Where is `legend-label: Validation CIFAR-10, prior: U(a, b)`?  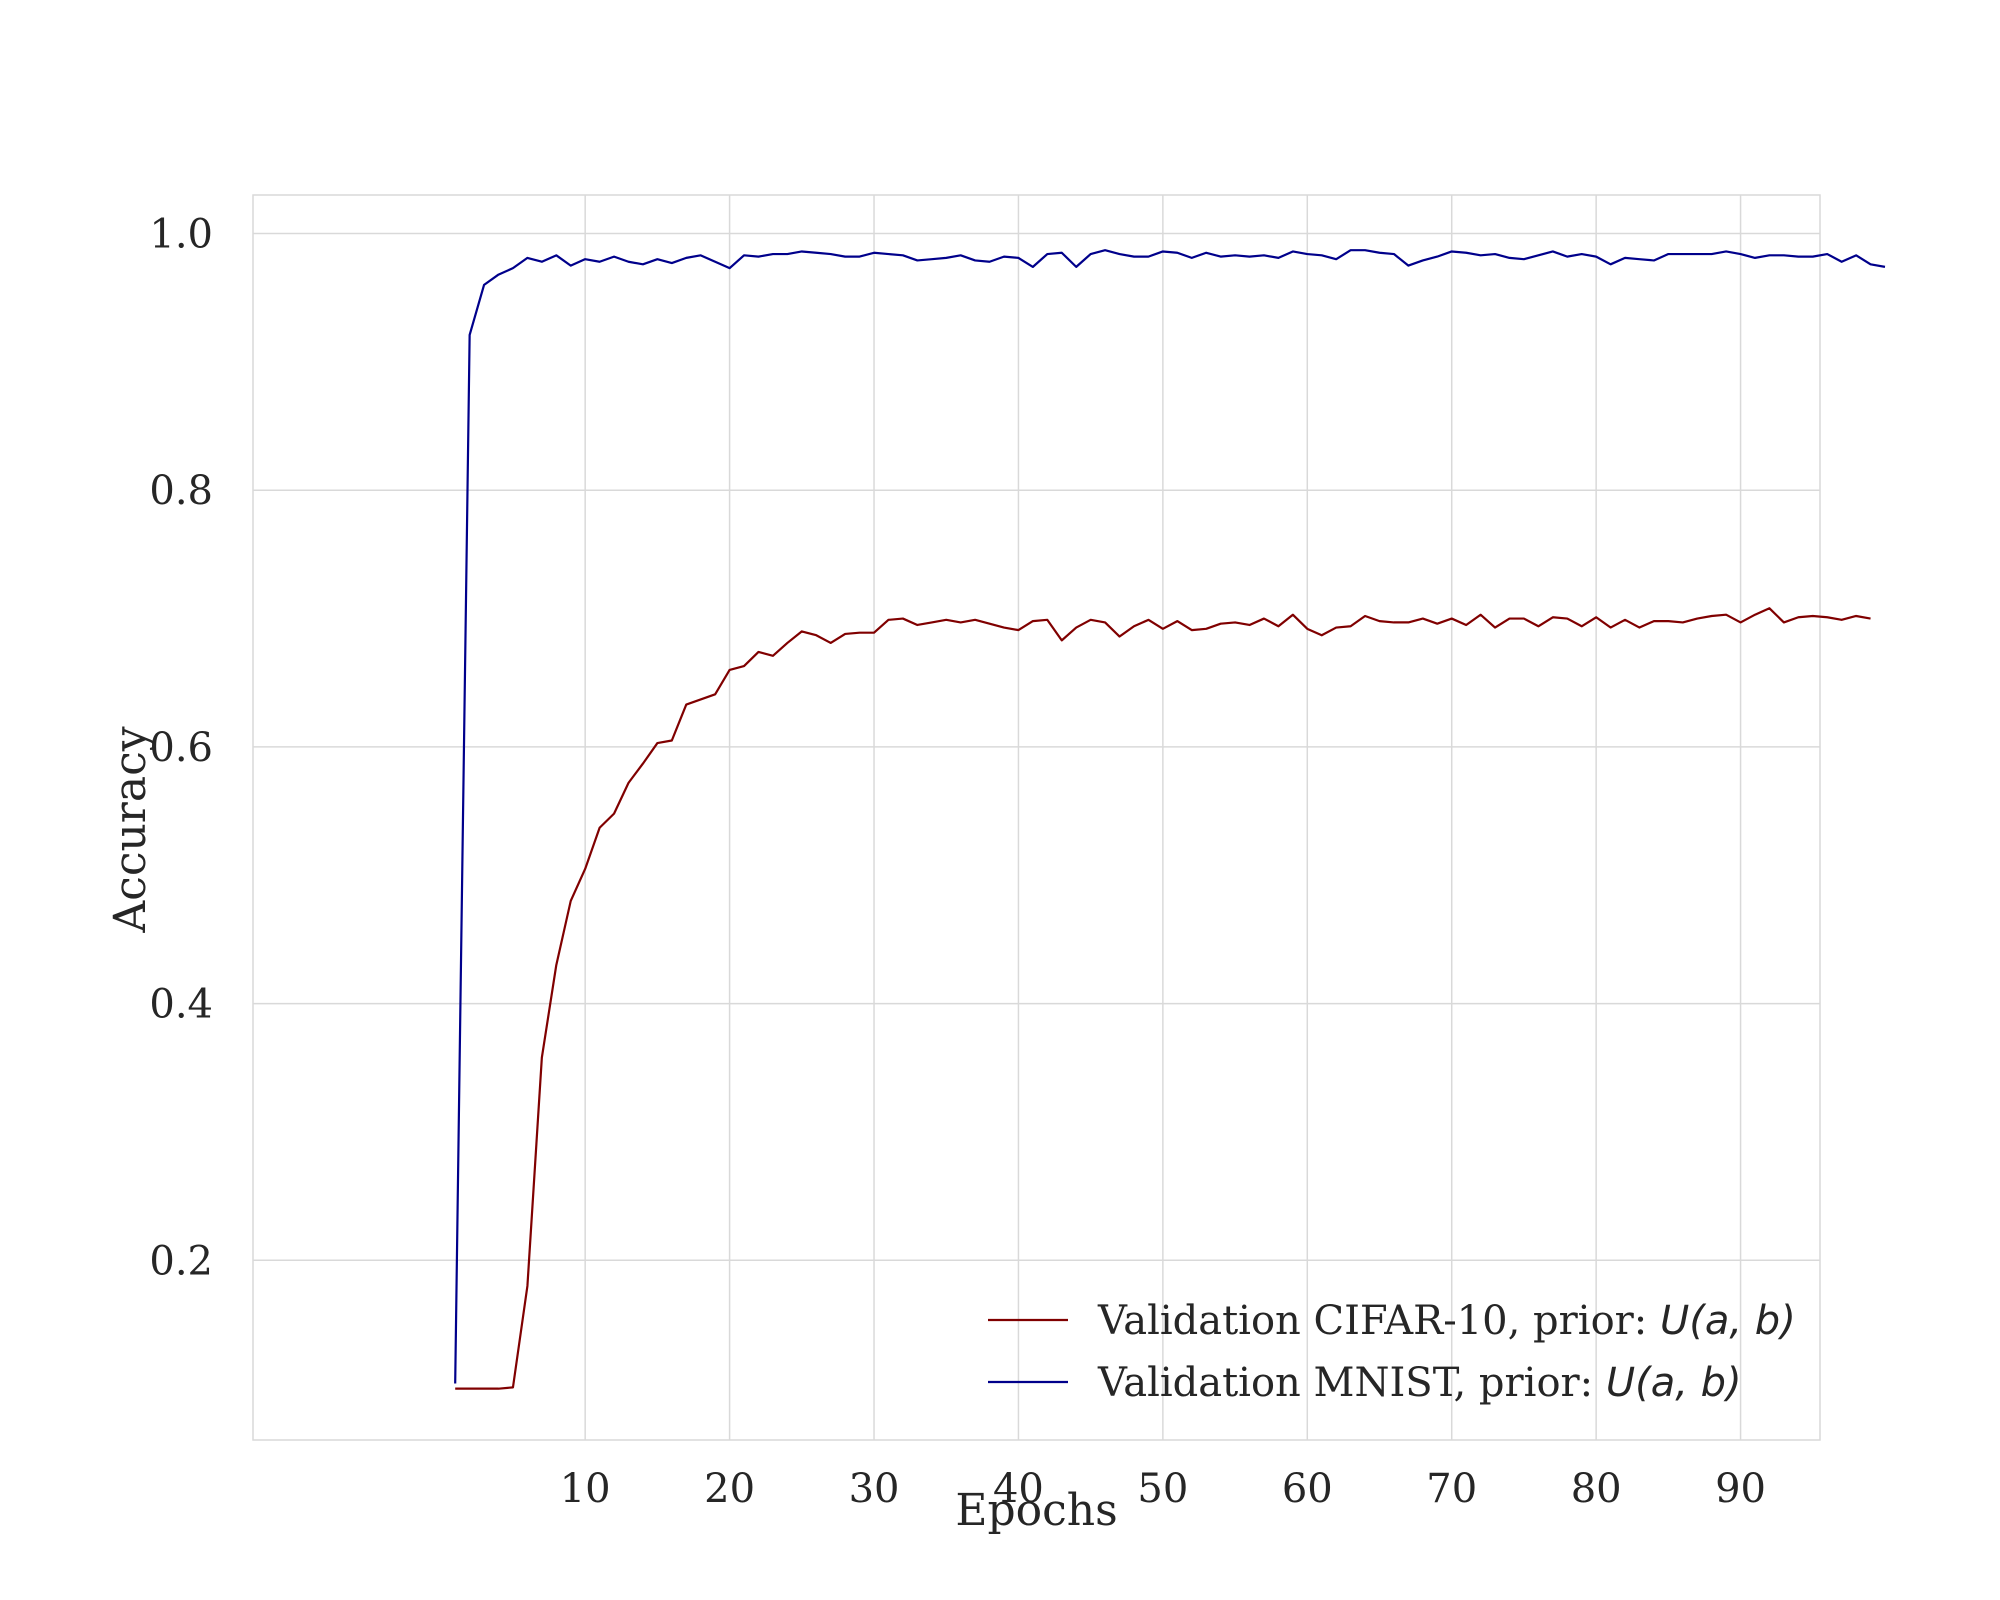
legend-label: Validation CIFAR-10, prior: U(a, b) is located at coordinates (1446, 1321).